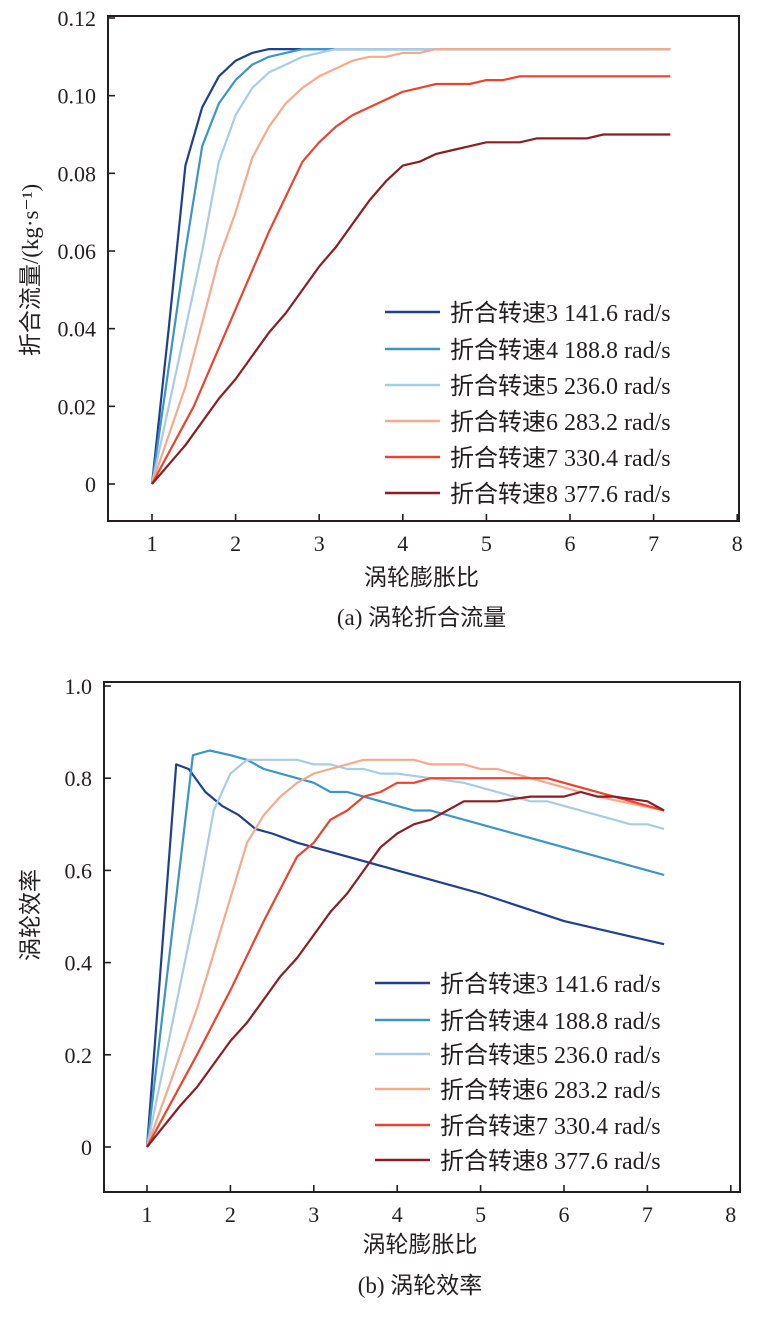  What do you see at coordinates (79, 778) in the screenshot?
I see `y-tick-label: 0.8` at bounding box center [79, 778].